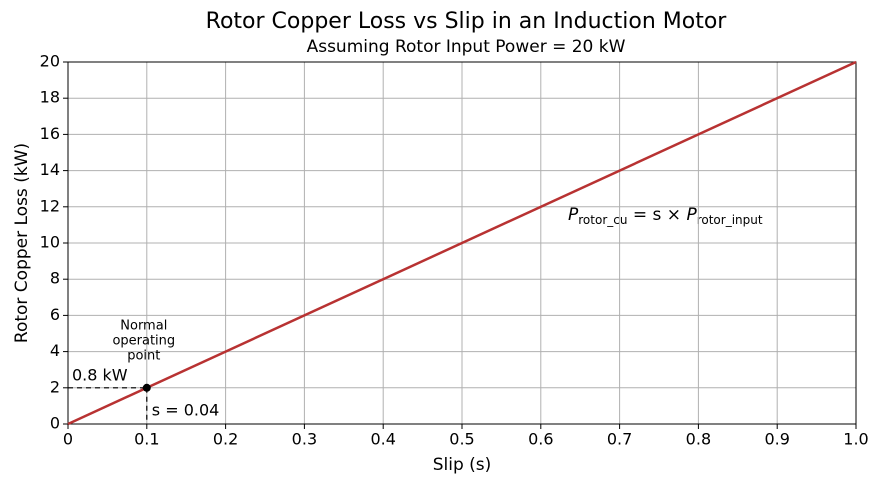 This screenshot has height=480, width=880. What do you see at coordinates (50, 133) in the screenshot?
I see `y-tick-label: 16` at bounding box center [50, 133].